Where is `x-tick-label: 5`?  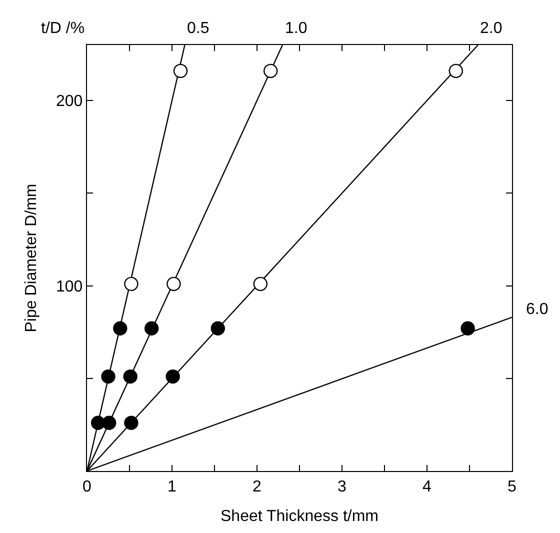
x-tick-label: 5 is located at coordinates (512, 487).